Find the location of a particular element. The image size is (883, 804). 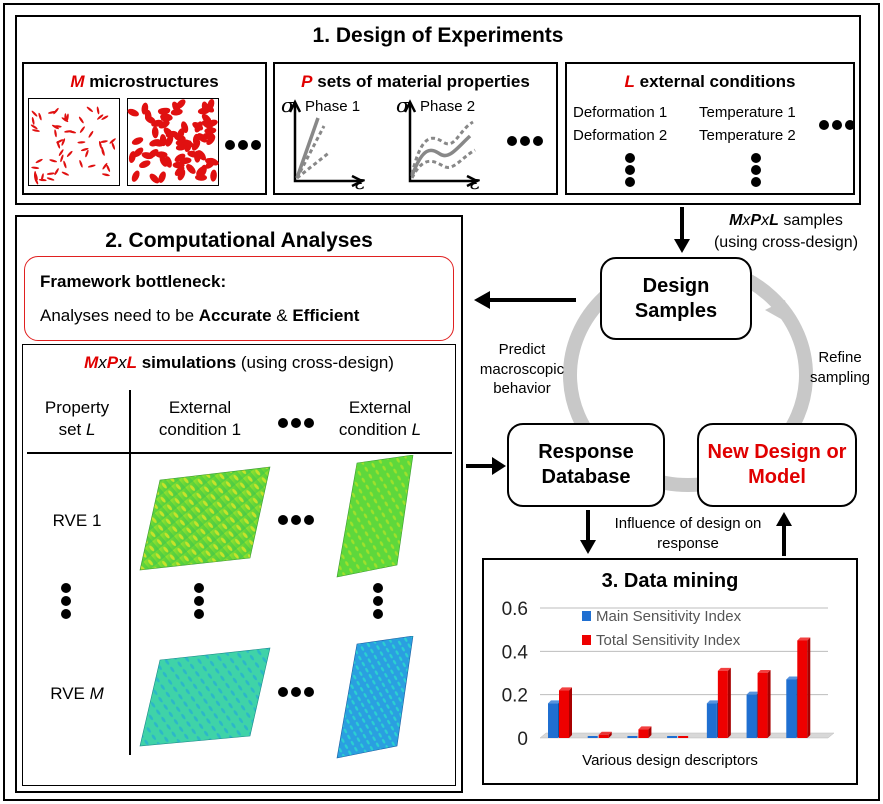

col3c: L is located at coordinates (416, 430).